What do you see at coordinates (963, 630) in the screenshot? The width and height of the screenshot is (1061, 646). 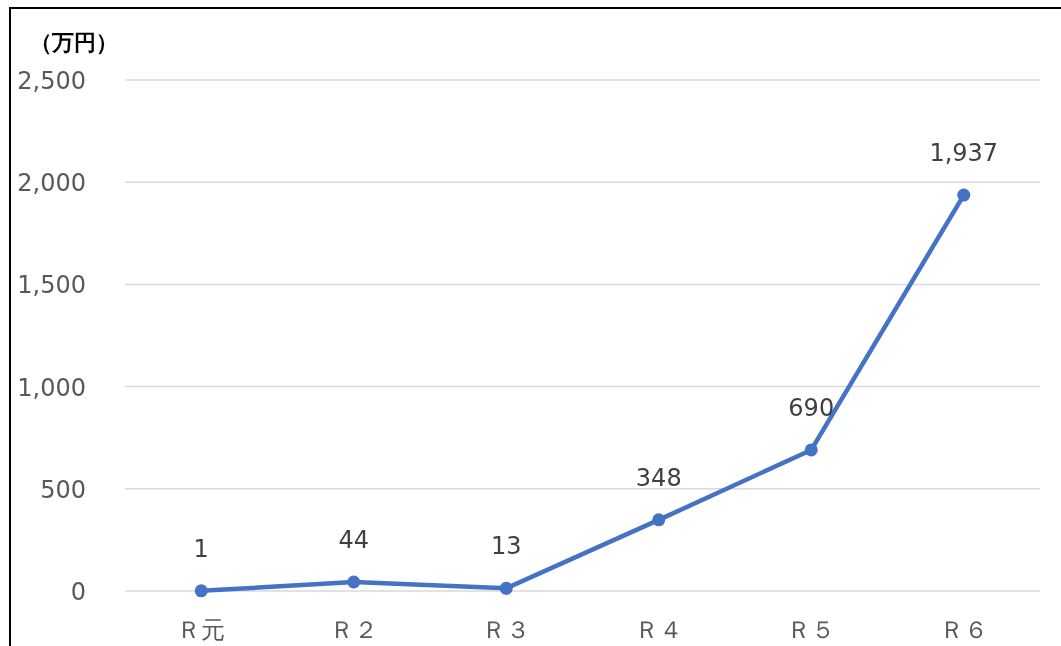 I see `x-tick-label: Ｒ６` at bounding box center [963, 630].